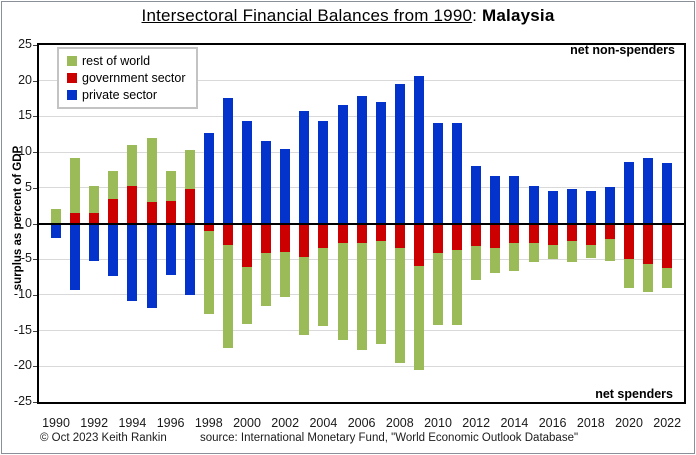 The width and height of the screenshot is (696, 455). What do you see at coordinates (514, 199) in the screenshot?
I see `bar-segment-private-2014` at bounding box center [514, 199].